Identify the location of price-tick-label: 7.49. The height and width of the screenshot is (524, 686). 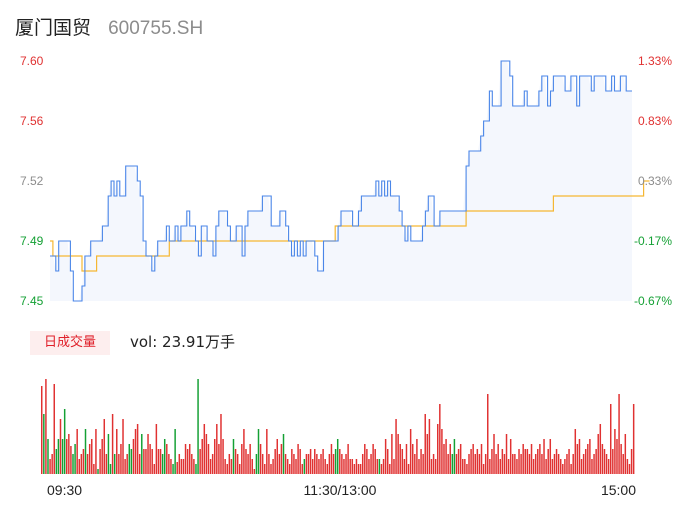
(32, 241).